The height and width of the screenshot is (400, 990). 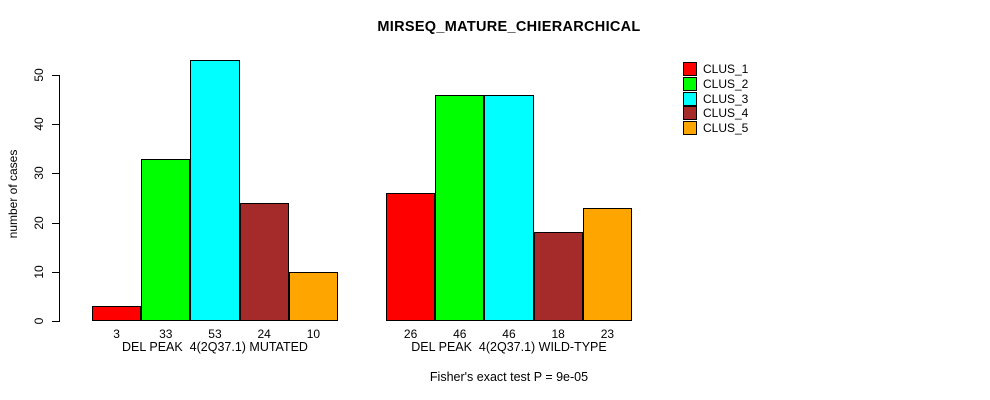 I want to click on bar-clus_5-group1, so click(x=607, y=264).